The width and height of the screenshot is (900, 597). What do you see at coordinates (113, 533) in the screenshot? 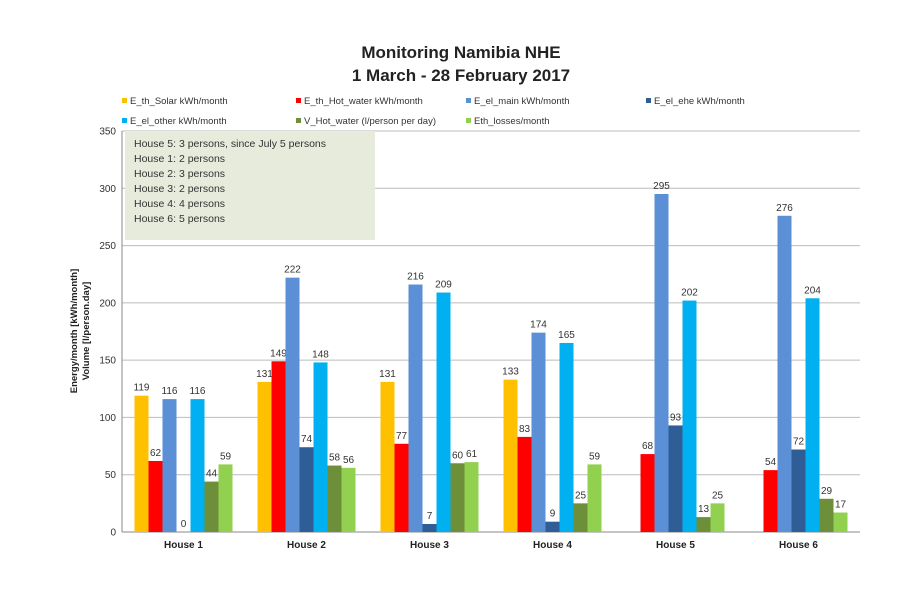
I see `y-tick-label: 0` at bounding box center [113, 533].